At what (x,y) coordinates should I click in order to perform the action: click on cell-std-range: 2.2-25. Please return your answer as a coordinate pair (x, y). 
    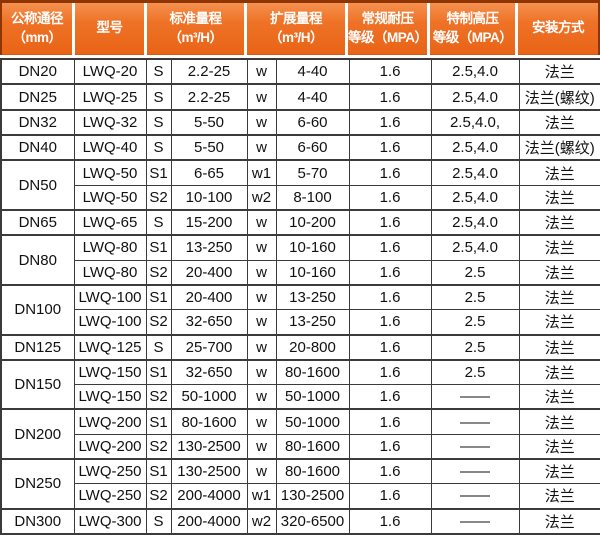
    Looking at the image, I should click on (209, 97).